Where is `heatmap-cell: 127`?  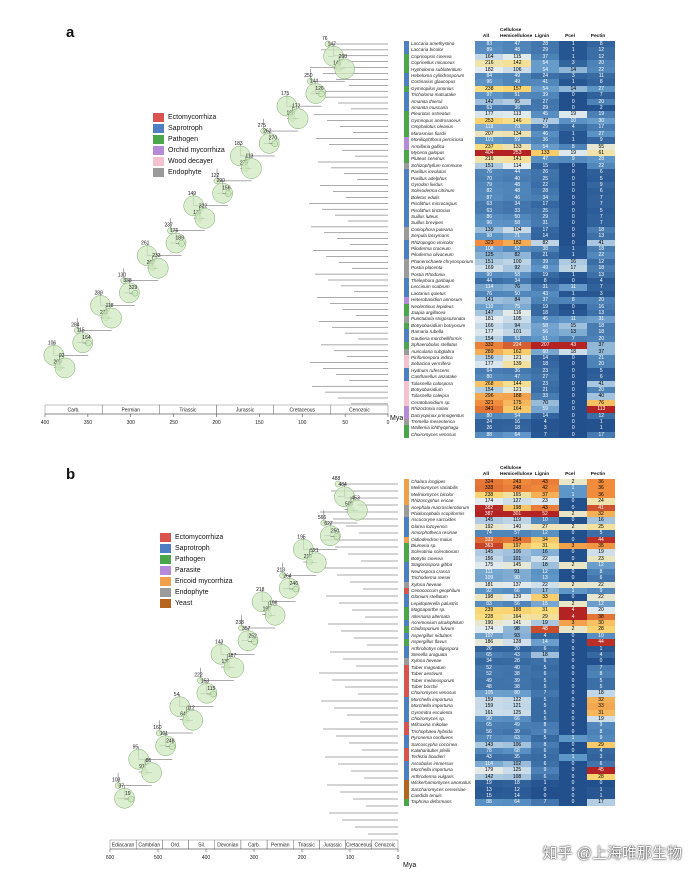 heatmap-cell: 127 is located at coordinates (517, 501).